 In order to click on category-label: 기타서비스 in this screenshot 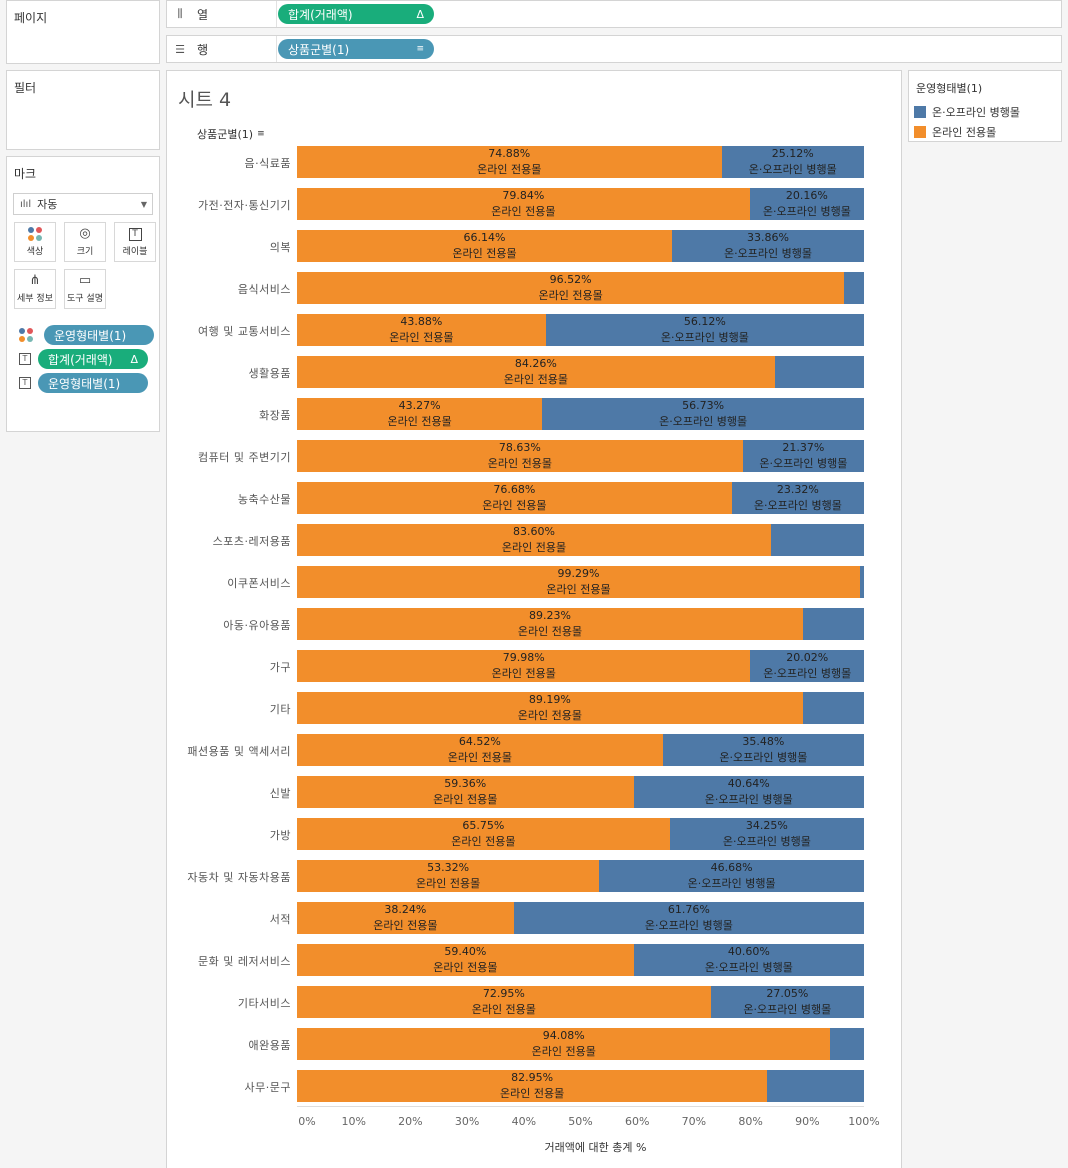, I will do `click(264, 1003)`.